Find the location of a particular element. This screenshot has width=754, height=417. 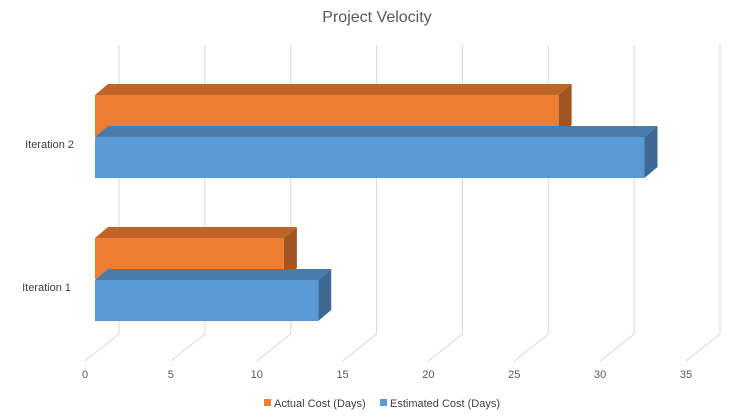

legend-label-actual: Actual Cost (Days) is located at coordinates (320, 404).